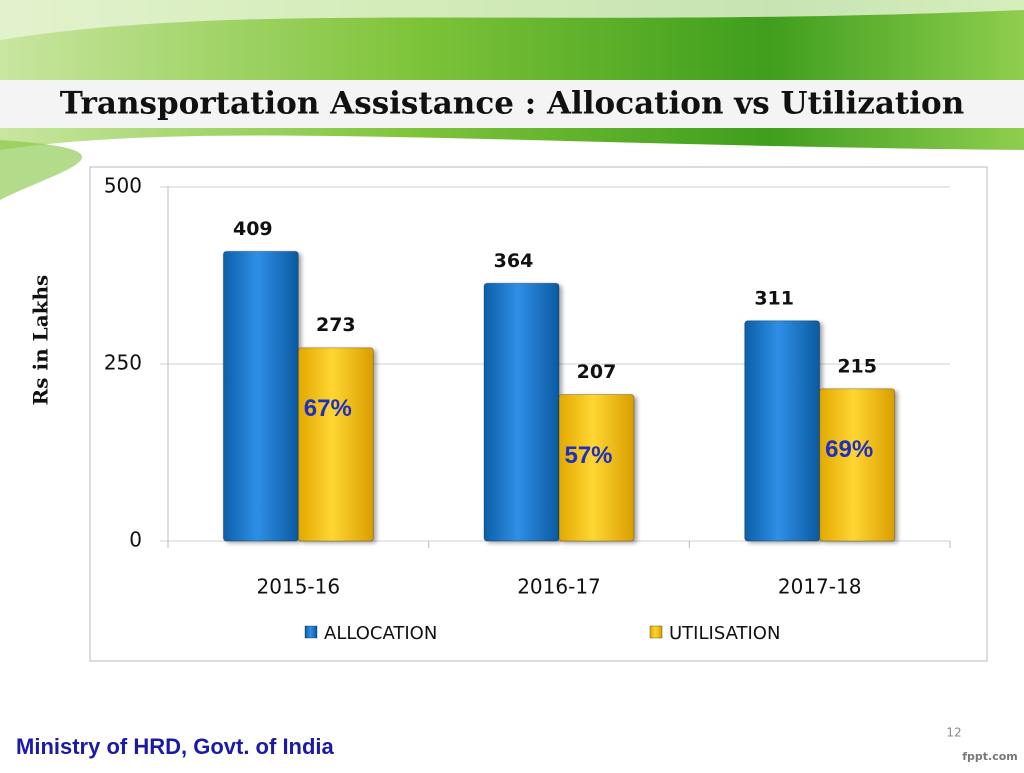  What do you see at coordinates (588, 455) in the screenshot?
I see `percent-annotation: 57%` at bounding box center [588, 455].